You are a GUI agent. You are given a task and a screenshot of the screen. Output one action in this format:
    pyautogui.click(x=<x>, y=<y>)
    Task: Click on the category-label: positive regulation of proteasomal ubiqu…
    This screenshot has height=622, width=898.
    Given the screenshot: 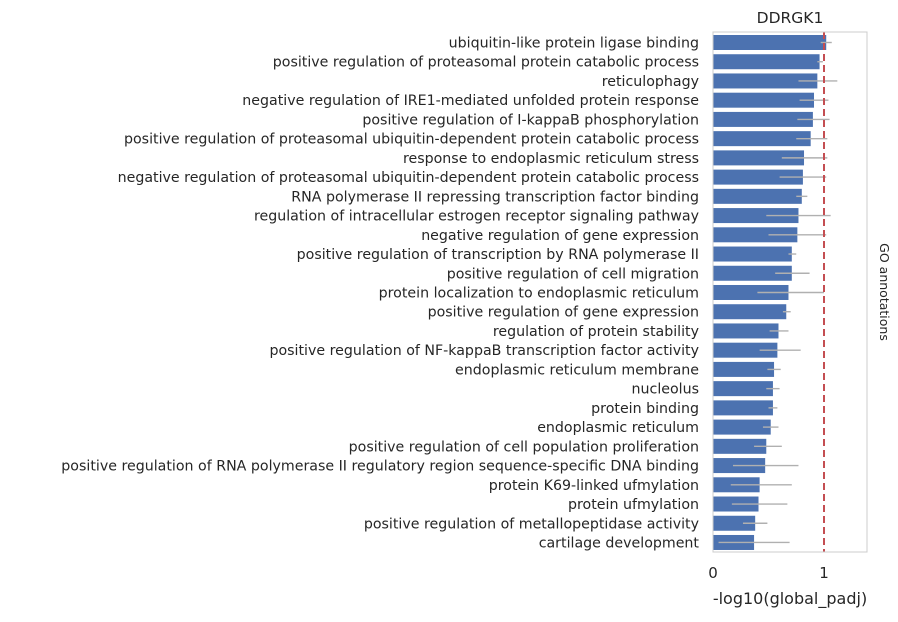 What is the action you would take?
    pyautogui.click(x=411, y=140)
    